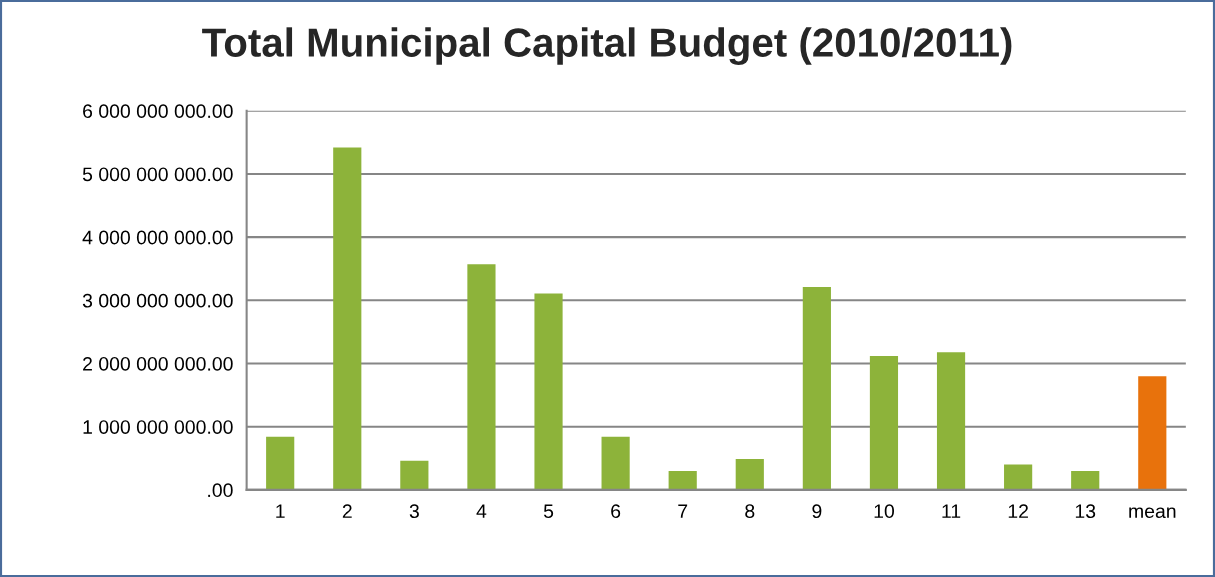 This screenshot has width=1215, height=577. What do you see at coordinates (1018, 511) in the screenshot?
I see `x-tick-label: 12` at bounding box center [1018, 511].